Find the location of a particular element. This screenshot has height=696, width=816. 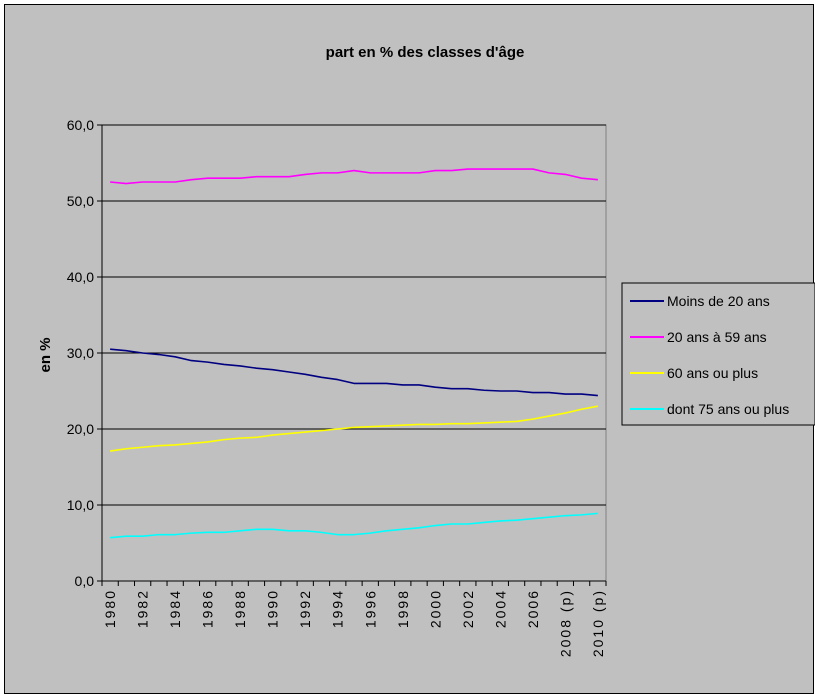

y-axis: 0,0 10,0 20,0 30,0 40,0 50,0 60,0 is located at coordinates (85, 353).